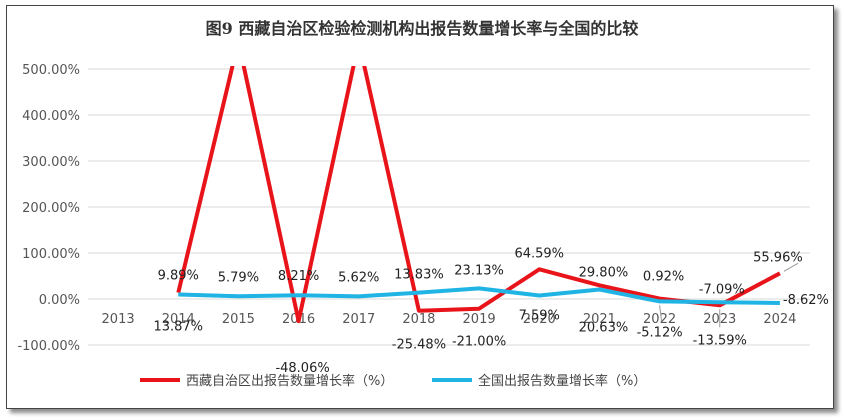  Describe the element at coordinates (51, 208) in the screenshot. I see `y-tick-label: 200.00%` at that location.